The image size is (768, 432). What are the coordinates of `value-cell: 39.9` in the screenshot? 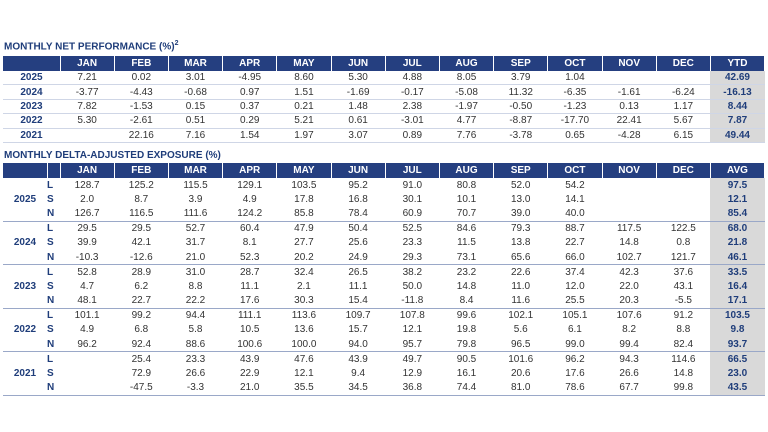 It's located at (87, 243).